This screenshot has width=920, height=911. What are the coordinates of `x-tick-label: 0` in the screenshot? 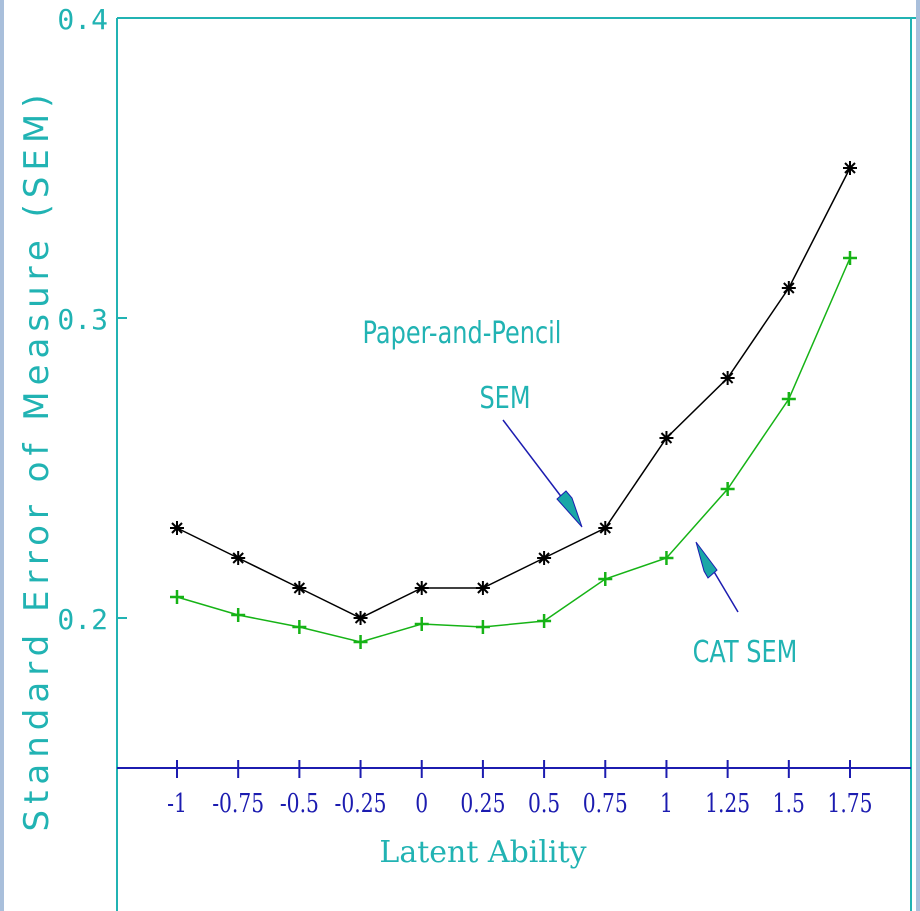 It's located at (421, 804).